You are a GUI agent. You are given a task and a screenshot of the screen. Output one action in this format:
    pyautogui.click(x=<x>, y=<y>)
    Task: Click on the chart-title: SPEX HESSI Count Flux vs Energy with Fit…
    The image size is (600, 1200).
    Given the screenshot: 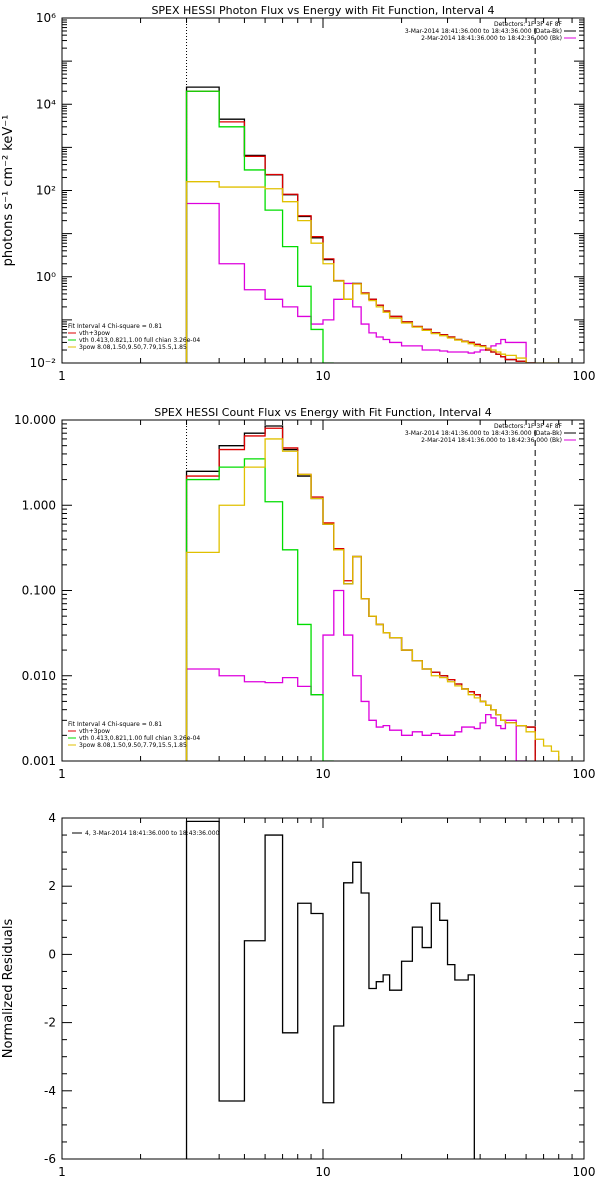 What is the action you would take?
    pyautogui.click(x=322, y=412)
    